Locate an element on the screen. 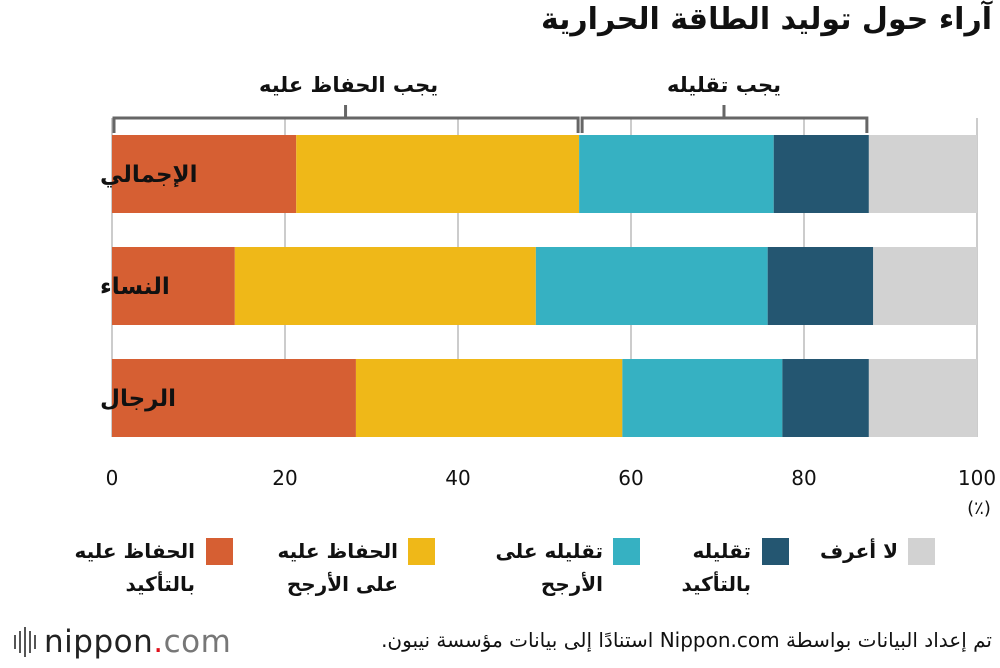 This screenshot has width=1000, height=668. legend-label-keep_definitely: الحفاظ عليه بالتأكيد is located at coordinates (134, 568).